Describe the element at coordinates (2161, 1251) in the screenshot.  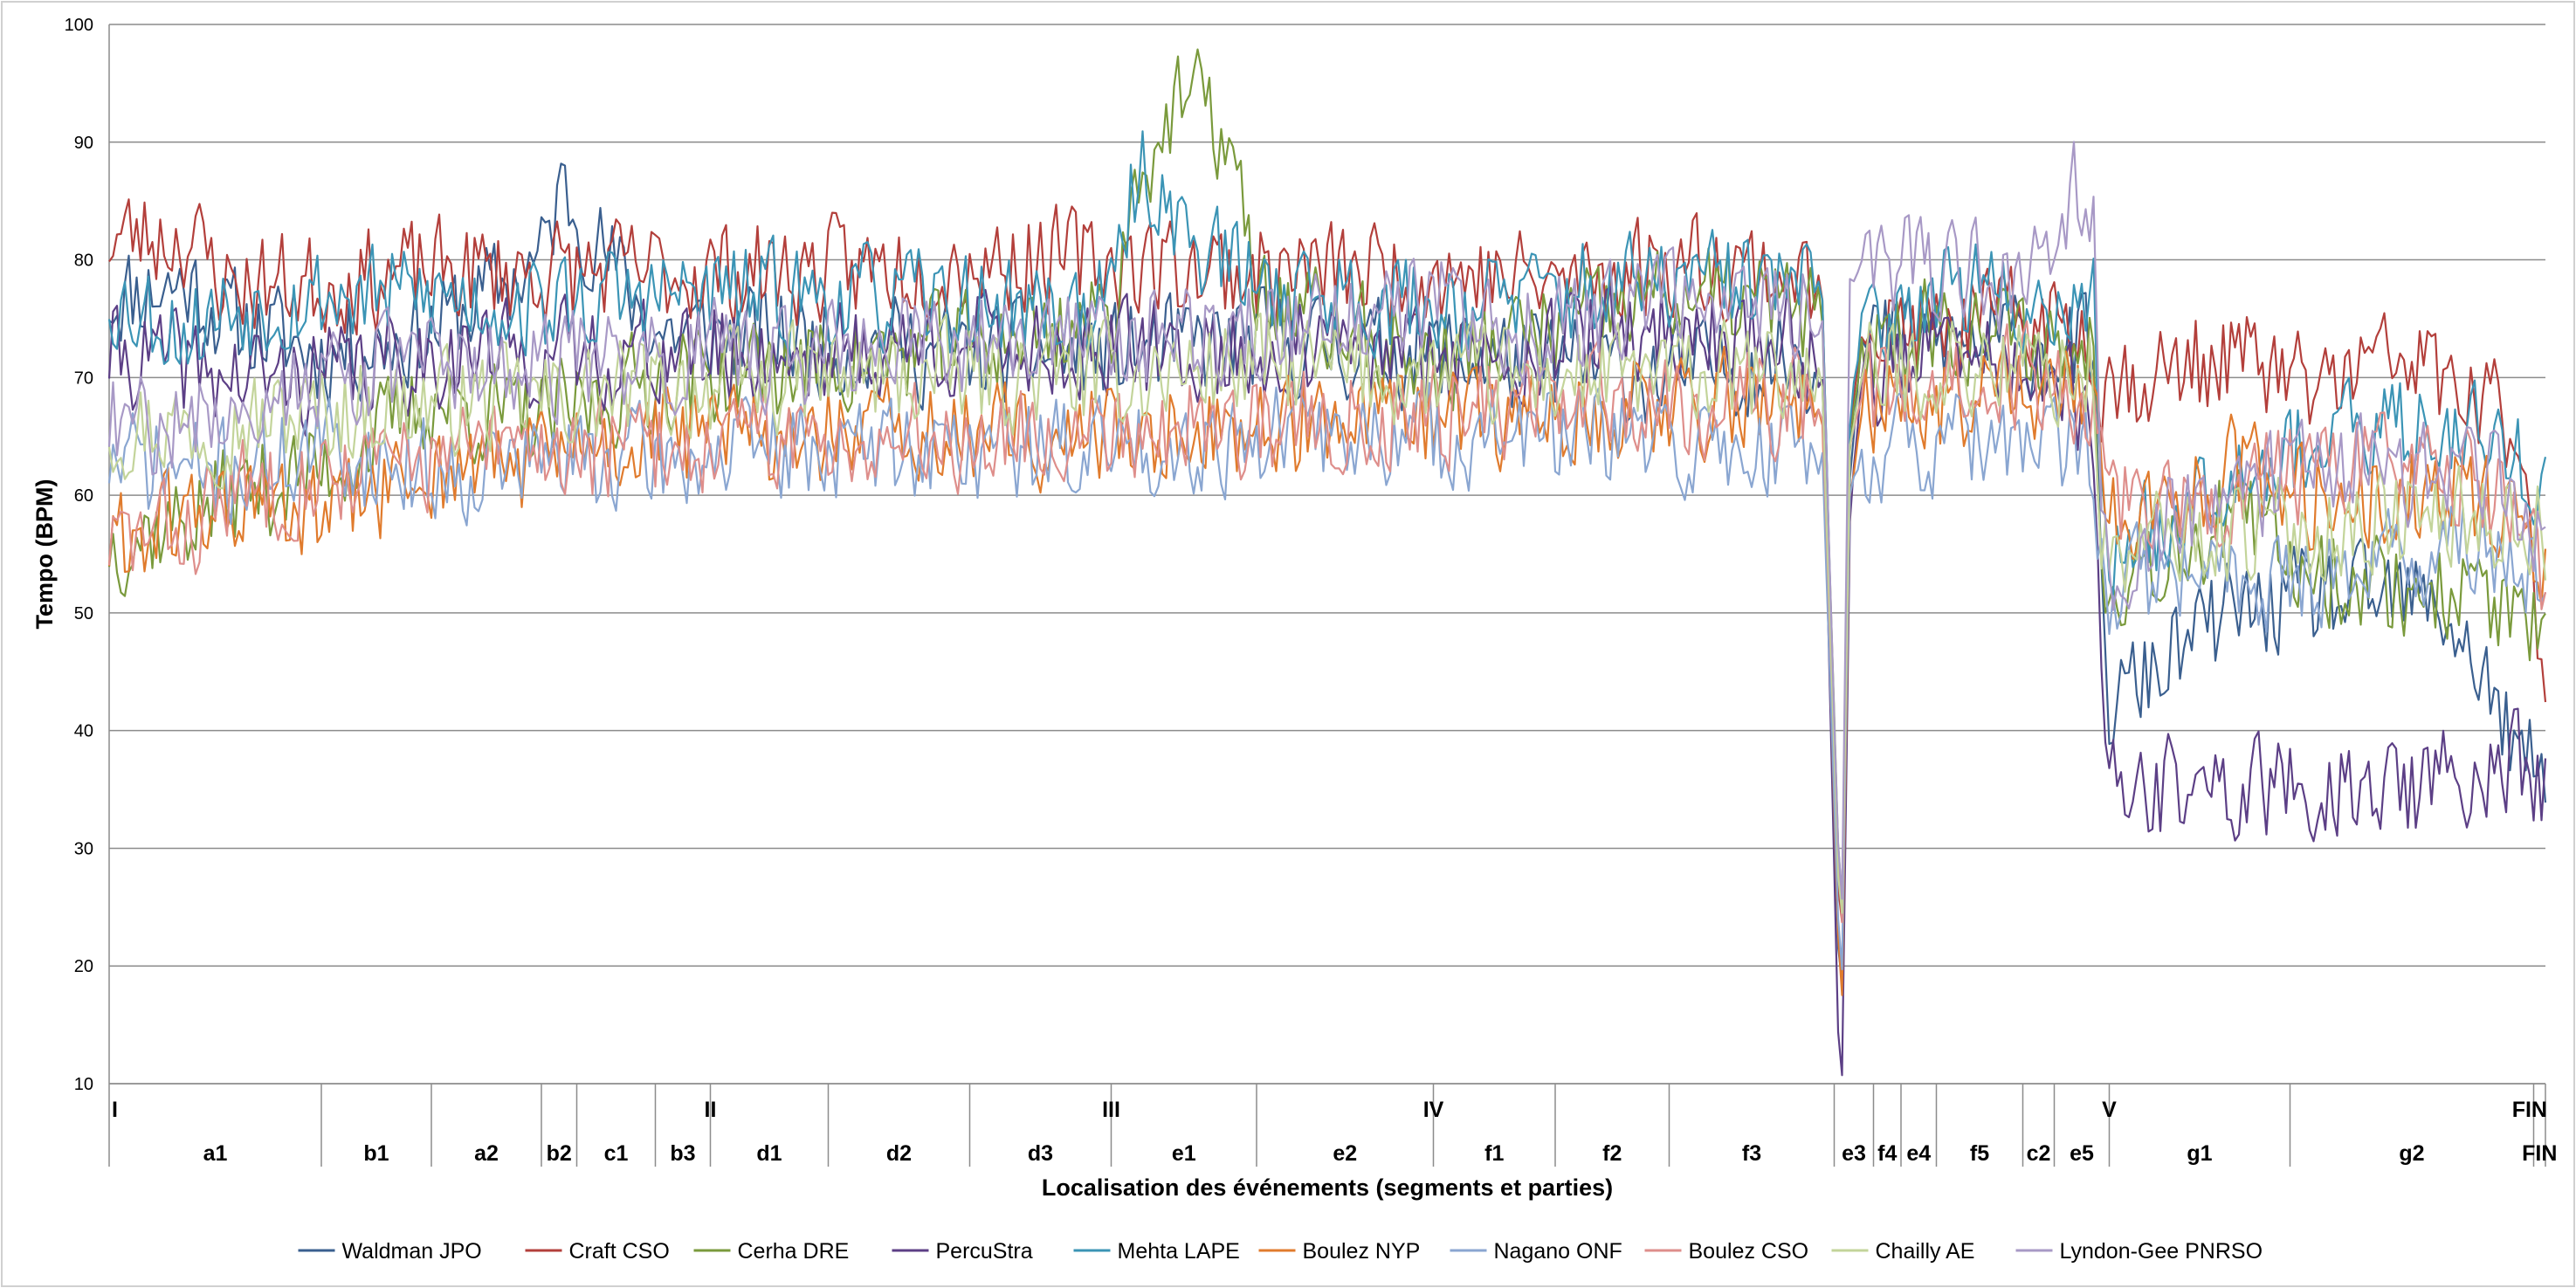
I see `legend-label: Lyndon-Gee PNRSO` at that location.